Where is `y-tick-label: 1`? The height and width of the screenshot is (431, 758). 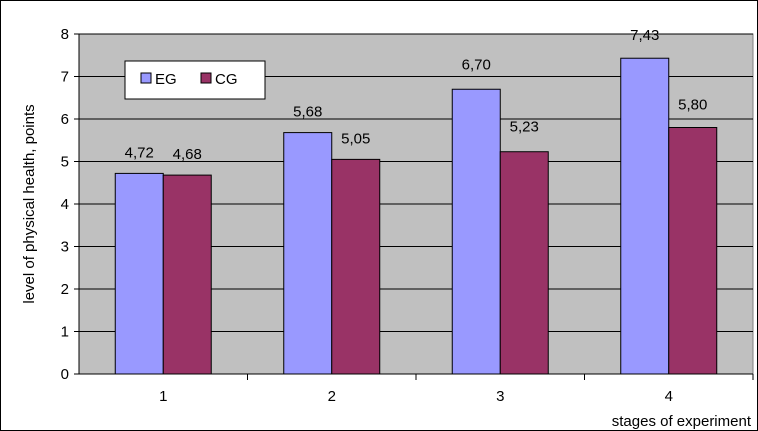
y-tick-label: 1 is located at coordinates (65, 332).